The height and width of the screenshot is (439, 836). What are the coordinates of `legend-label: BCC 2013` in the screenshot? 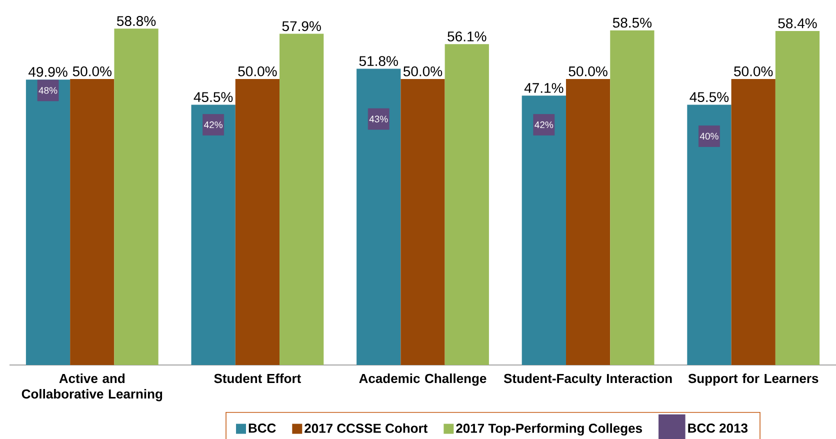 It's located at (718, 428).